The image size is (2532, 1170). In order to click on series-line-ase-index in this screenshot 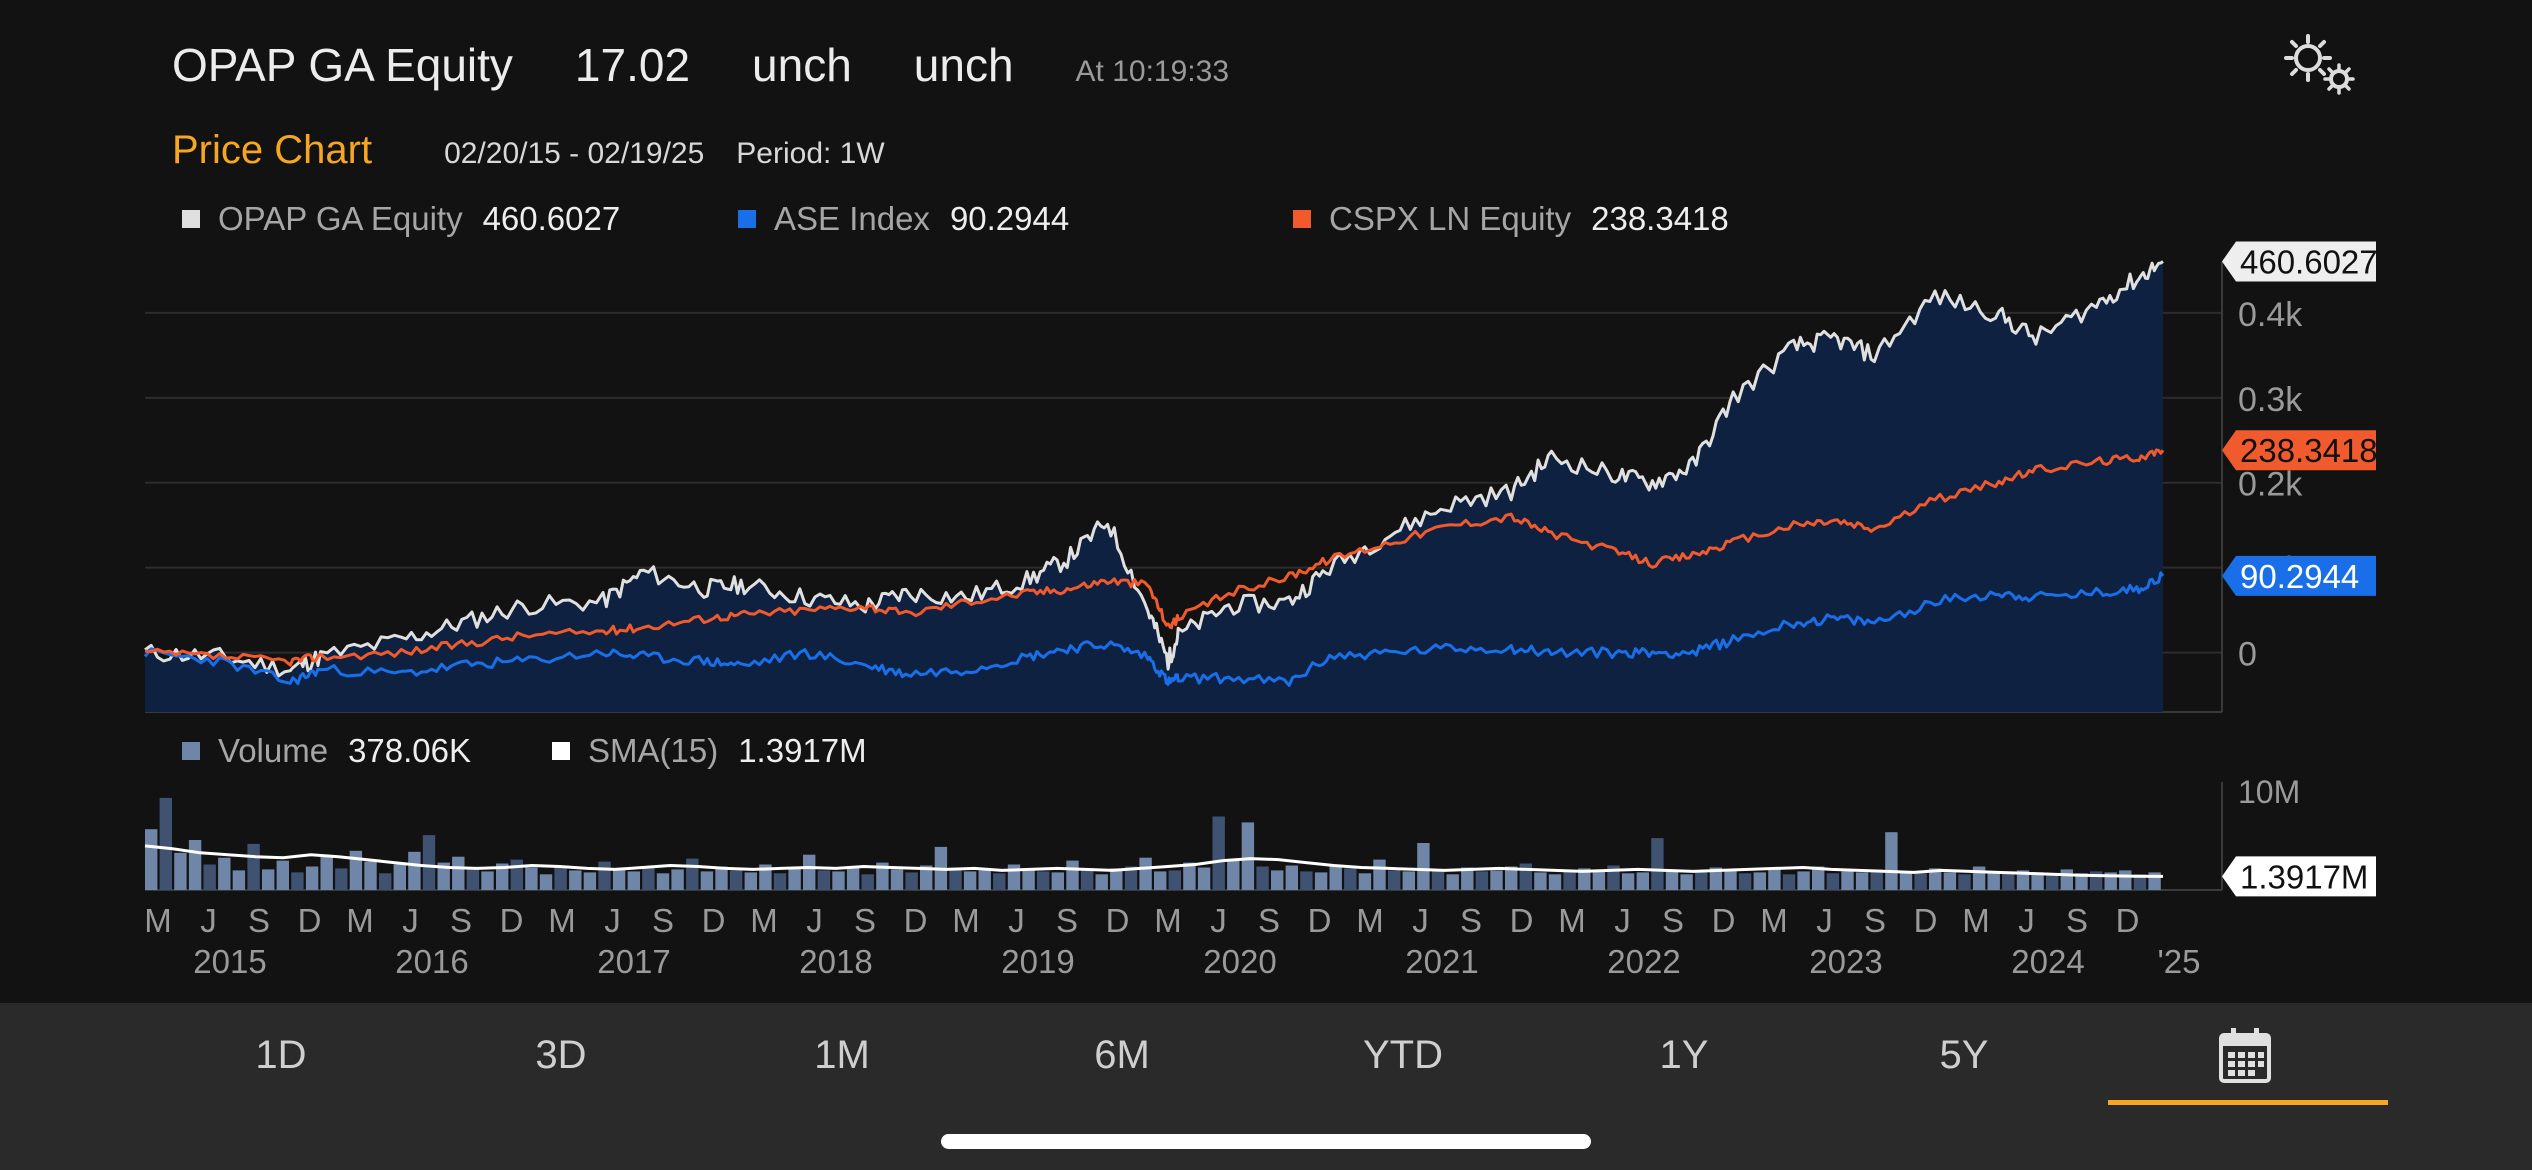, I will do `click(1154, 629)`.